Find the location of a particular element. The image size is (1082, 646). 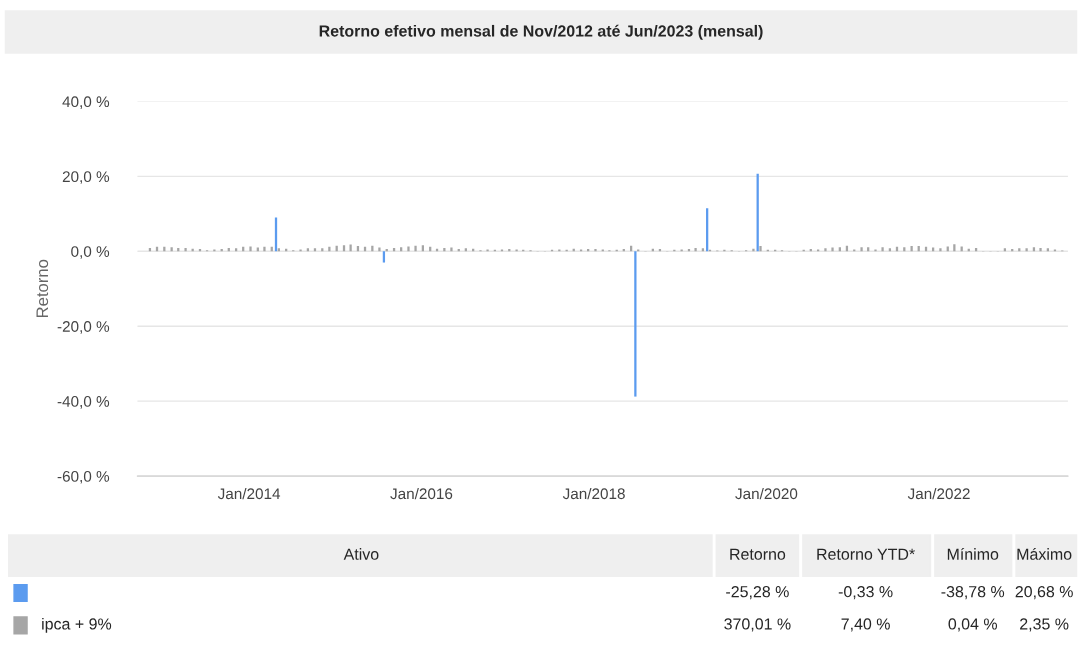

text: -25,28 % is located at coordinates (757, 593).